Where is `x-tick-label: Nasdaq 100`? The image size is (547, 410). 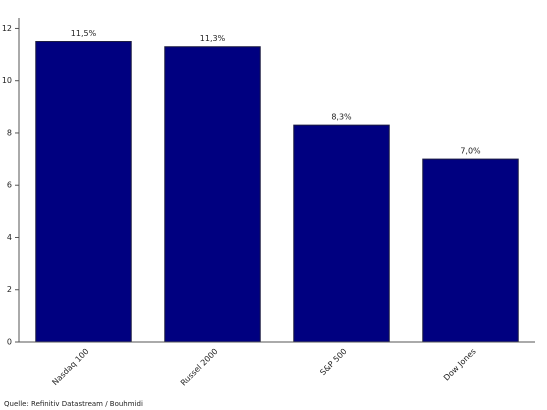
x-tick-label: Nasdaq 100 is located at coordinates (70, 367).